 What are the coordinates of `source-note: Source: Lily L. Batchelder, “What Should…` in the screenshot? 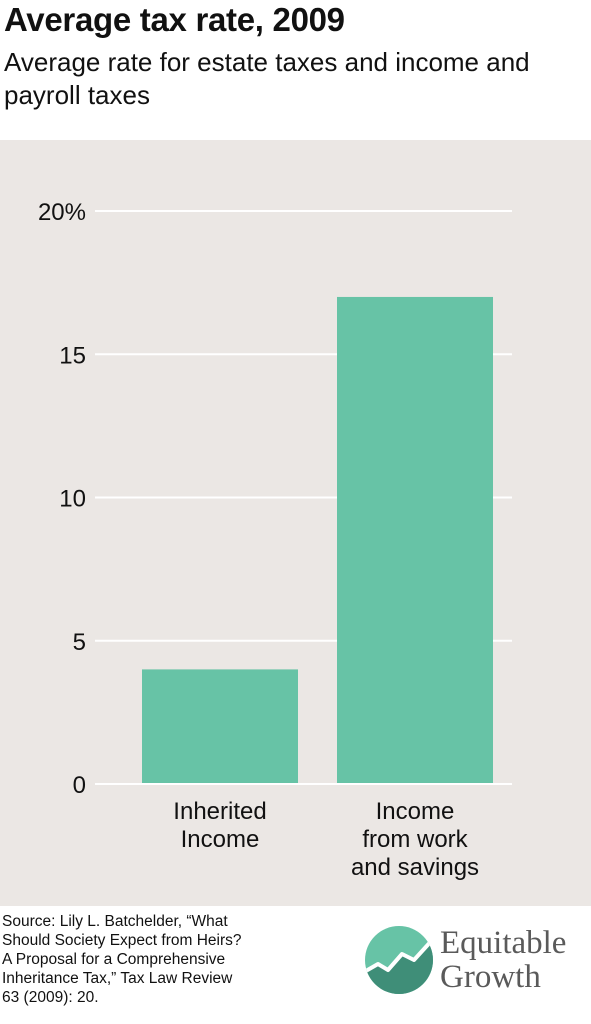 It's located at (122, 959).